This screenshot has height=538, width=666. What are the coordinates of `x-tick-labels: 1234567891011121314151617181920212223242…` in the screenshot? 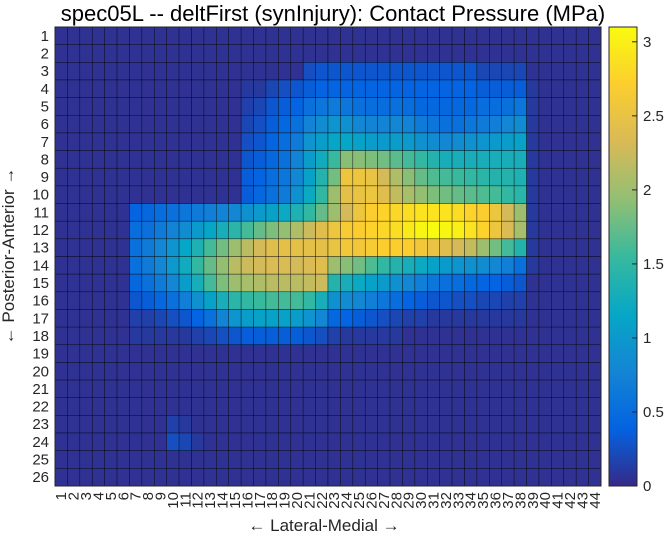 It's located at (328, 500).